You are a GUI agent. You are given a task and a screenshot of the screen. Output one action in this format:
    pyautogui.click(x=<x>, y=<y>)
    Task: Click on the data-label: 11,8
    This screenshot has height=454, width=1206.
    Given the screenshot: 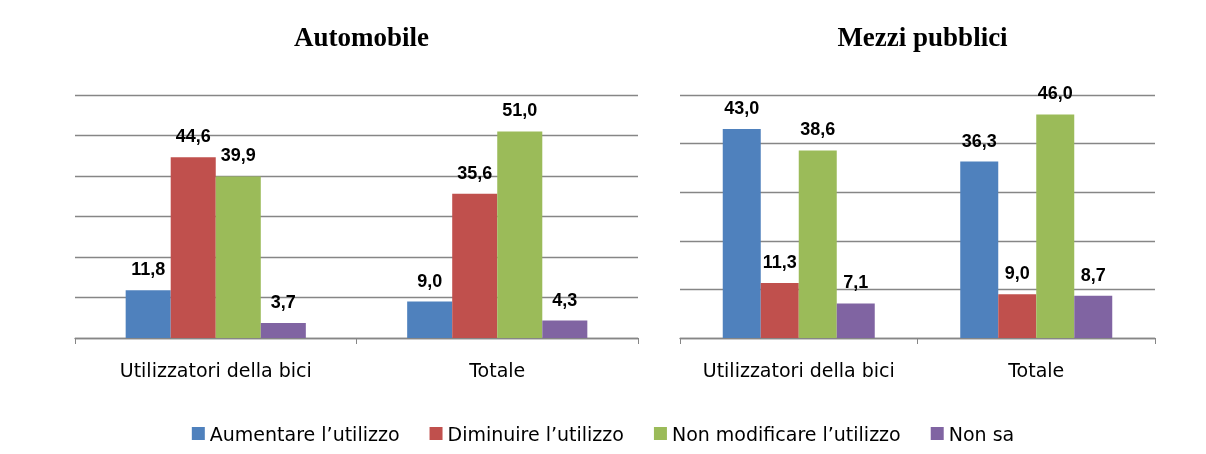 What is the action you would take?
    pyautogui.click(x=148, y=269)
    